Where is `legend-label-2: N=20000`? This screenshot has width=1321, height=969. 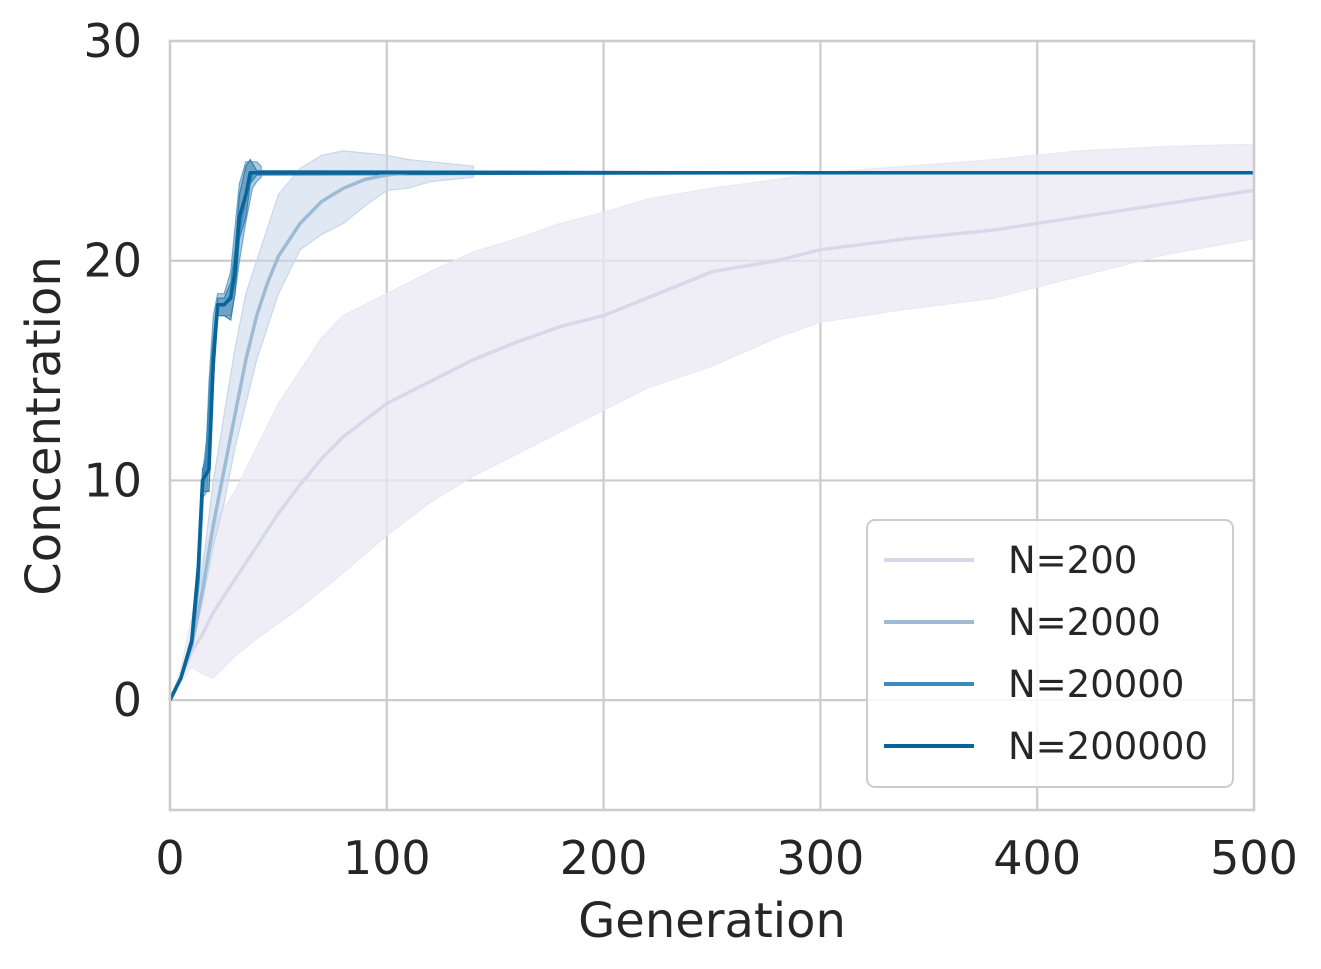 legend-label-2: N=20000 is located at coordinates (1096, 684).